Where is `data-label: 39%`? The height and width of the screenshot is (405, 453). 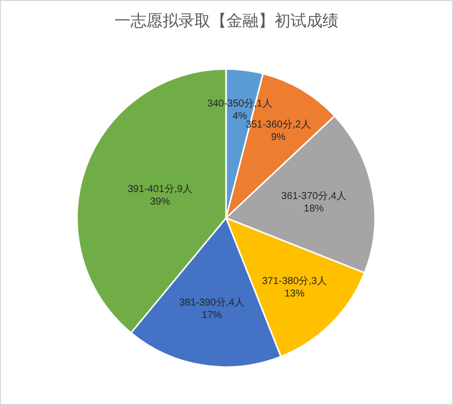
data-label: 39% is located at coordinates (160, 202).